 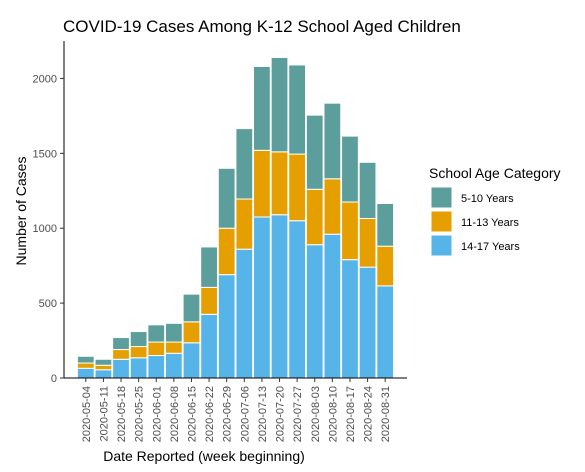 What do you see at coordinates (210, 414) in the screenshot?
I see `x-tick-label: 2020-06-22` at bounding box center [210, 414].